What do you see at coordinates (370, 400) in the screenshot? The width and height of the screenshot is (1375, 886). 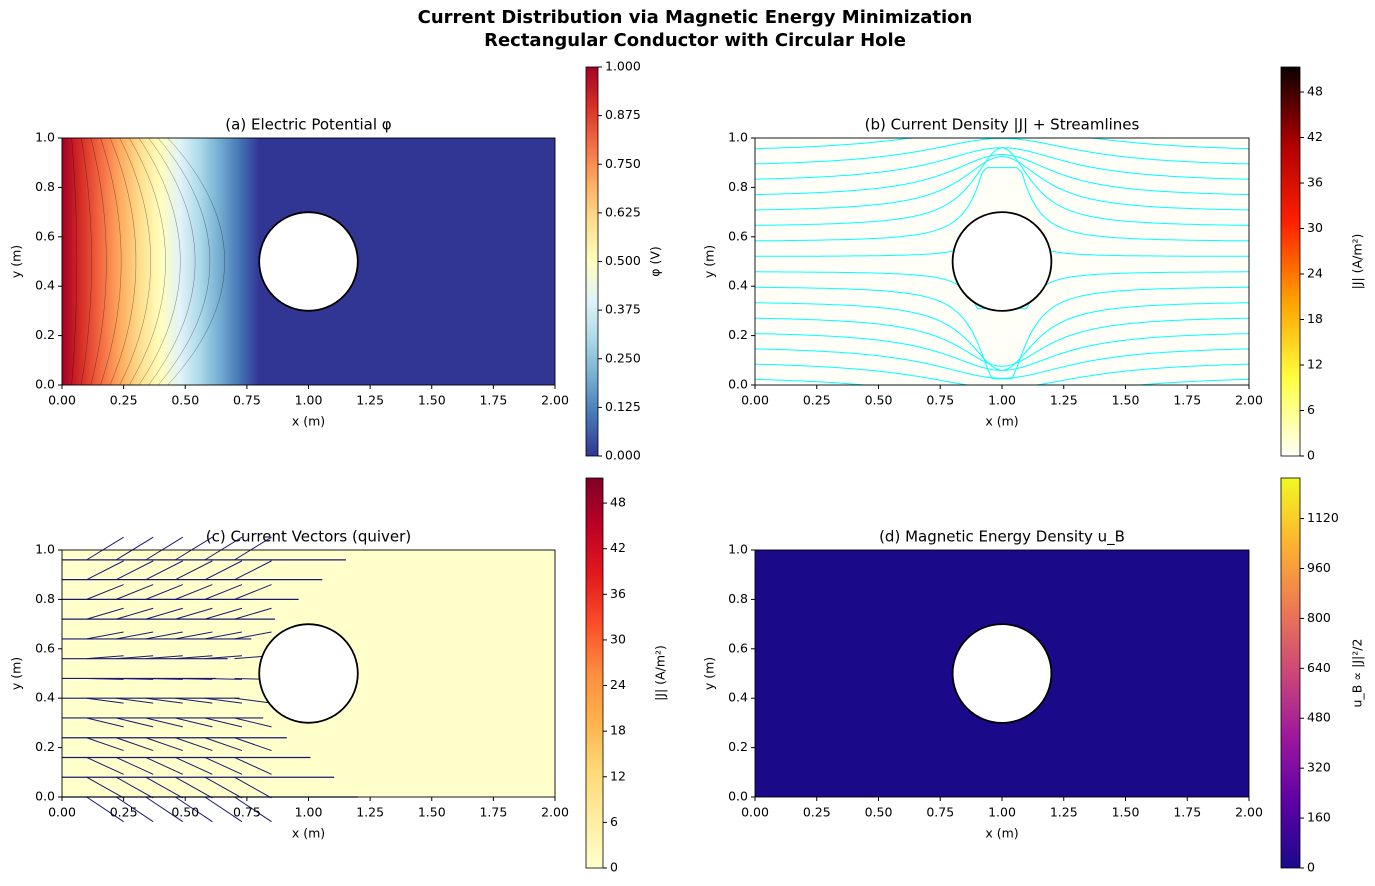 I see `x-tick-label: 1.25` at bounding box center [370, 400].